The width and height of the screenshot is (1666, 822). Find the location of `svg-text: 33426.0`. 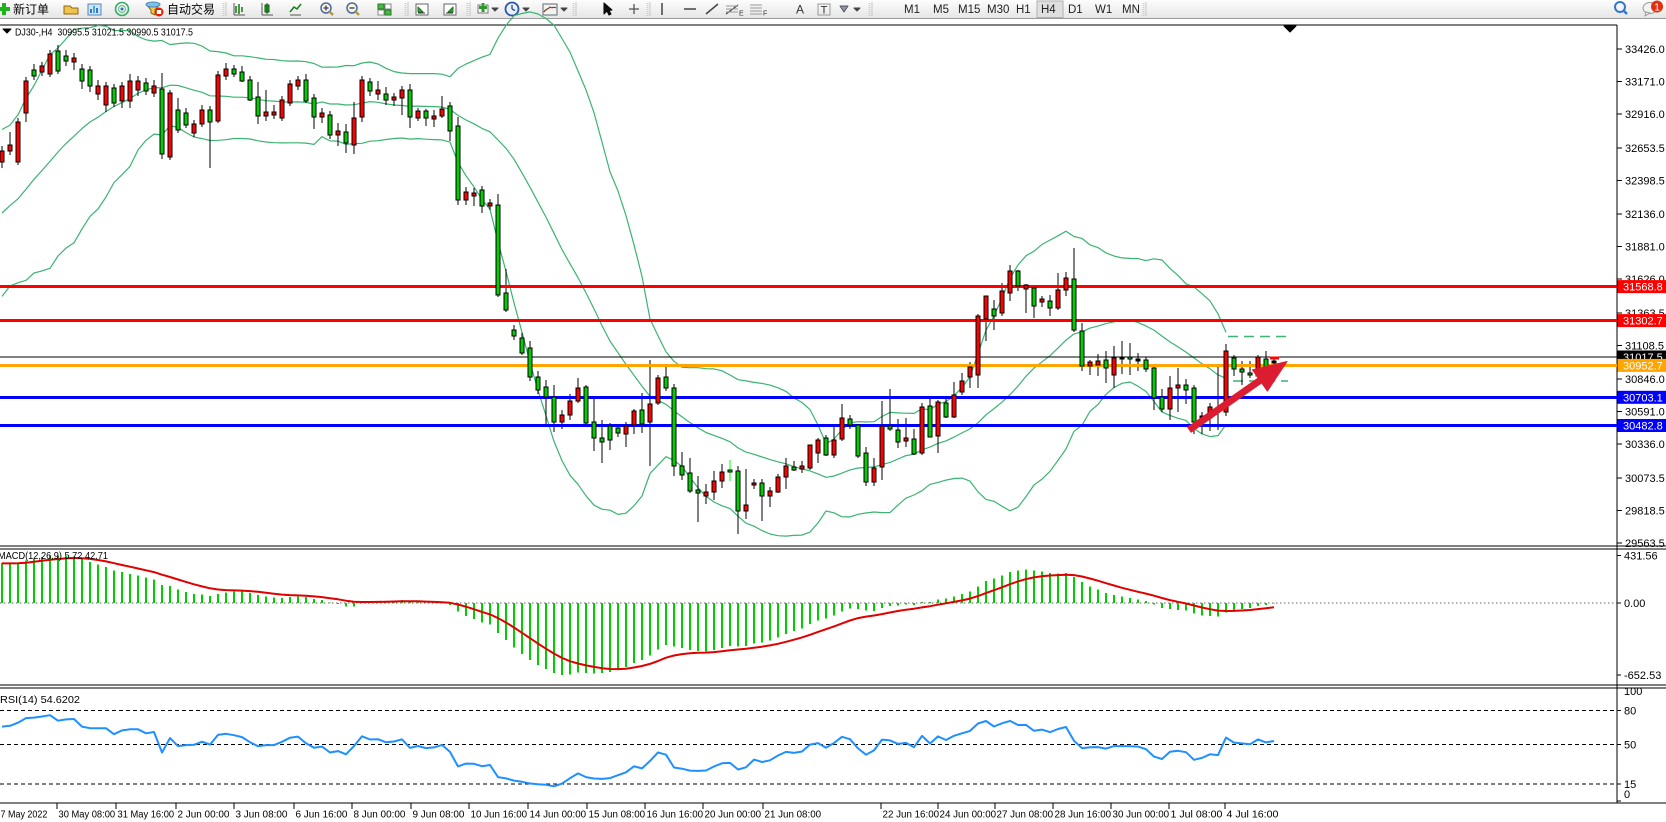

svg-text: 33426.0 is located at coordinates (1645, 50).